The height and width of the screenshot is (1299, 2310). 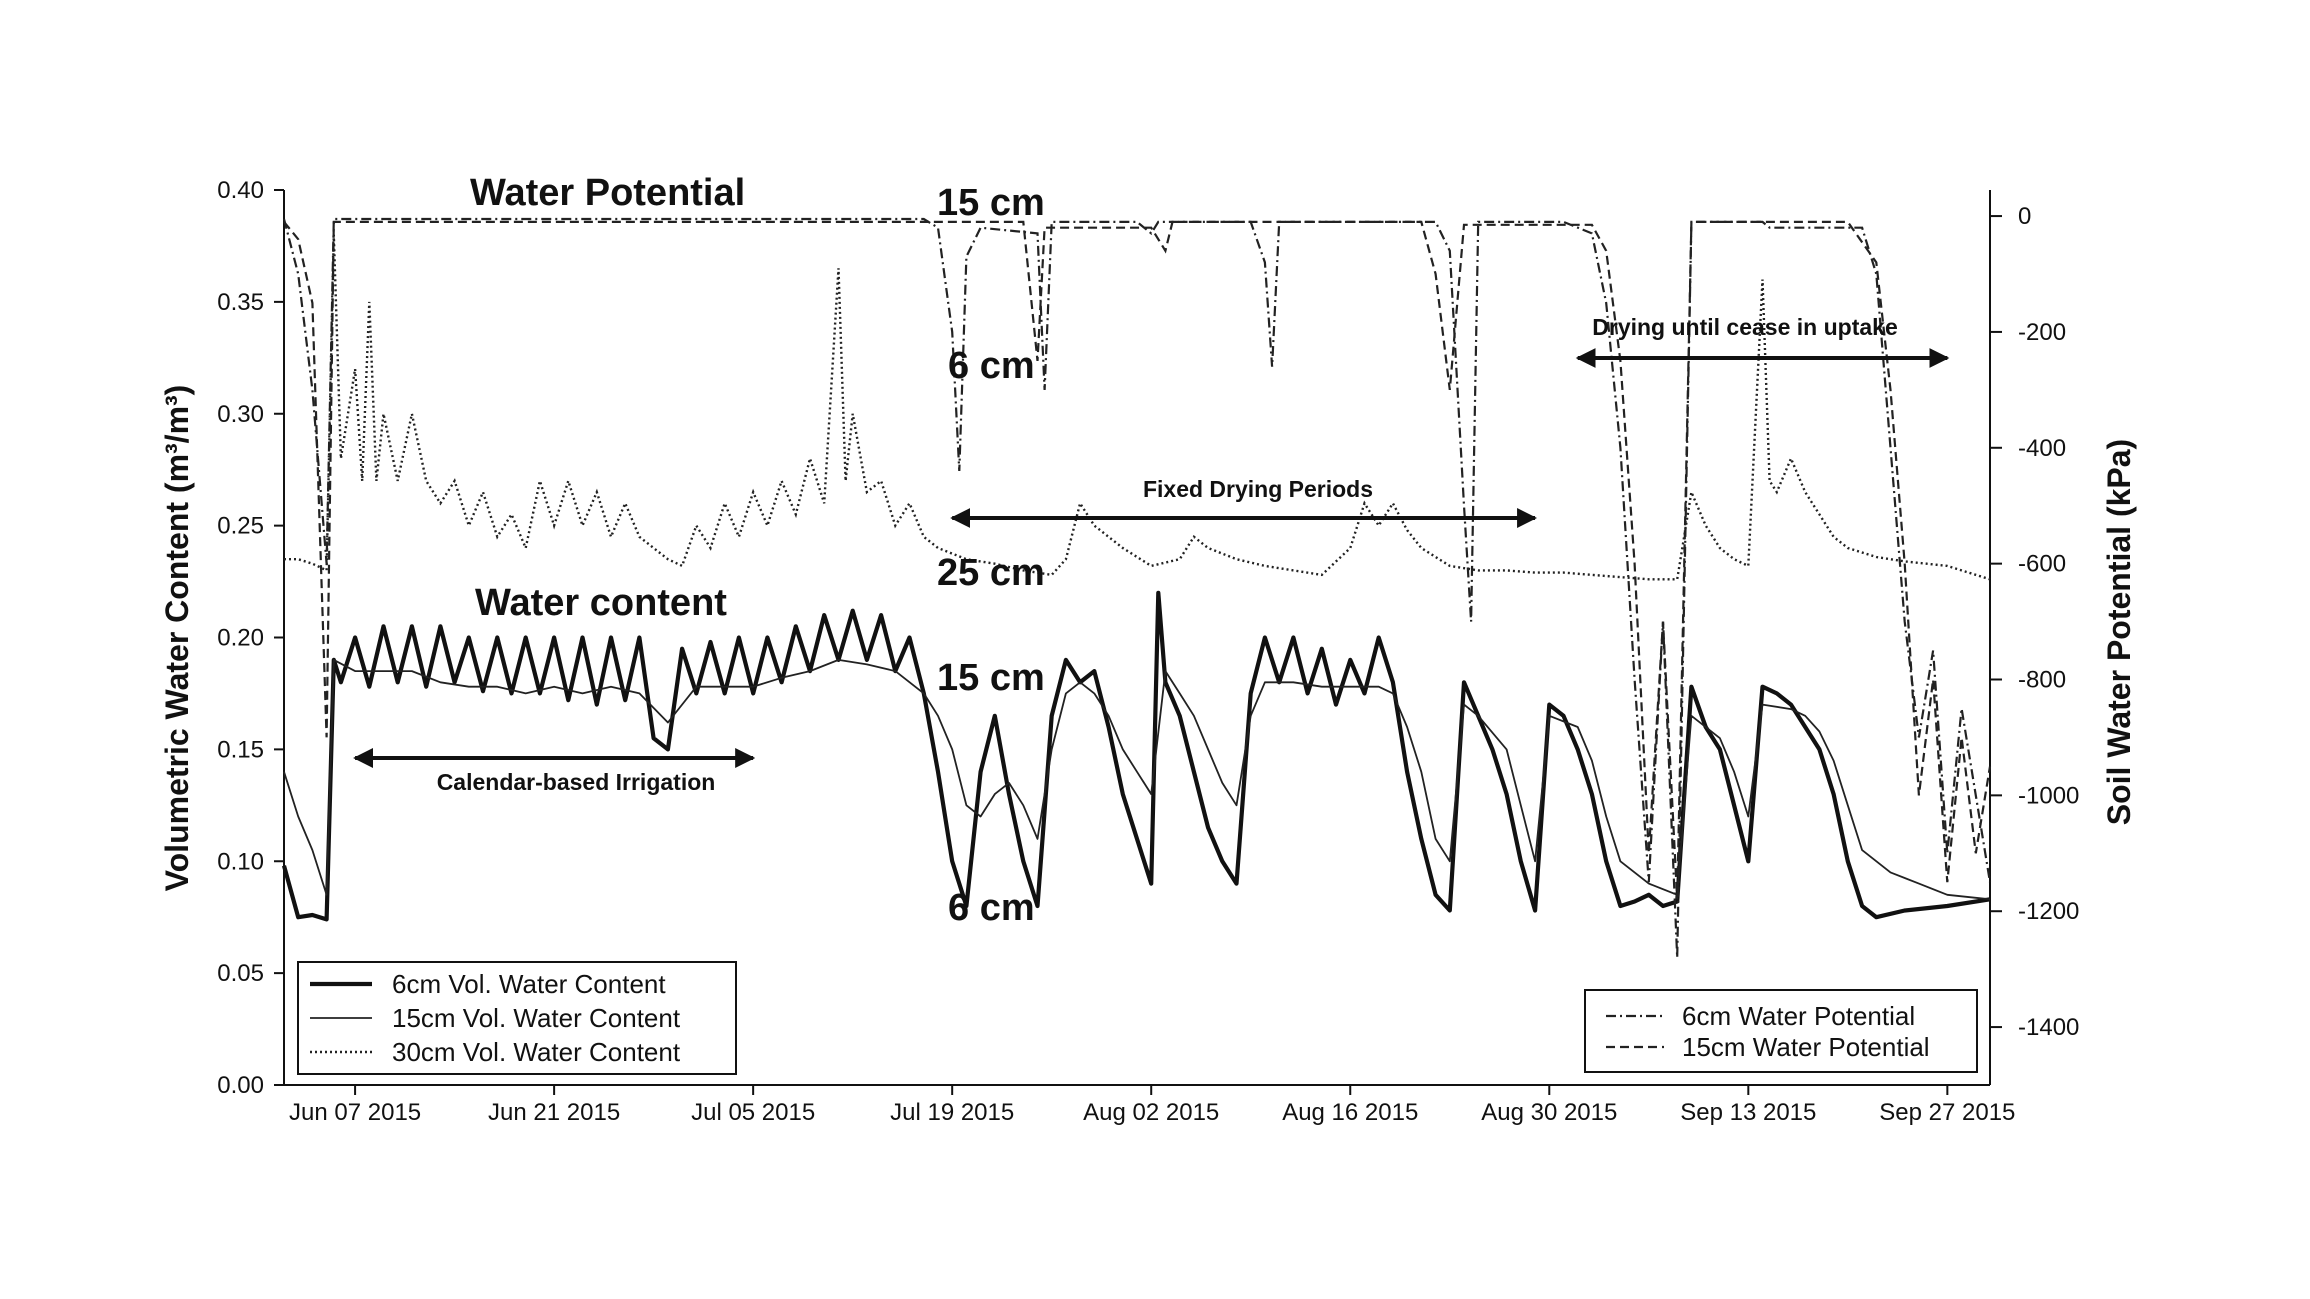 What do you see at coordinates (1350, 1112) in the screenshot?
I see `x-tick-label: Aug 16 2015` at bounding box center [1350, 1112].